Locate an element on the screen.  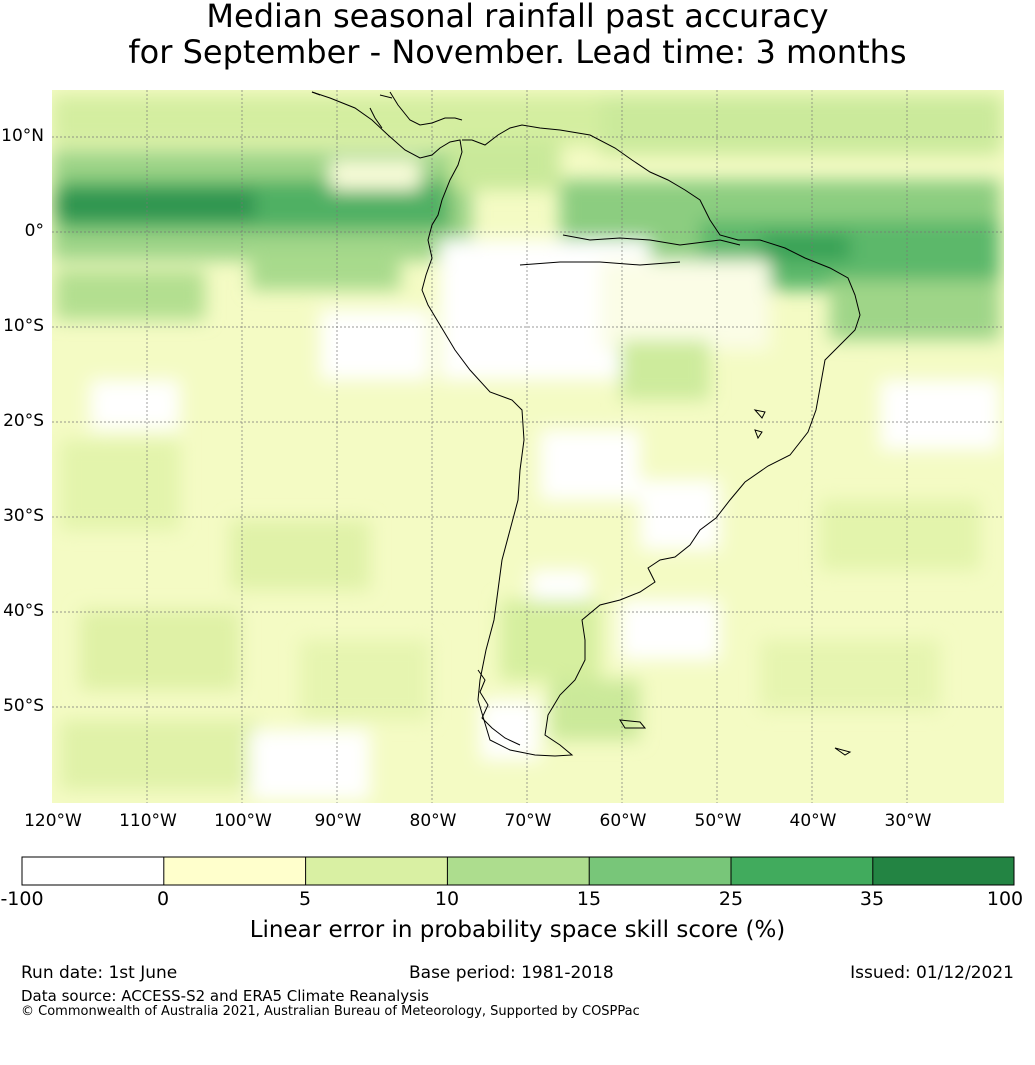
colorbar-tick: 100 is located at coordinates (1005, 899).